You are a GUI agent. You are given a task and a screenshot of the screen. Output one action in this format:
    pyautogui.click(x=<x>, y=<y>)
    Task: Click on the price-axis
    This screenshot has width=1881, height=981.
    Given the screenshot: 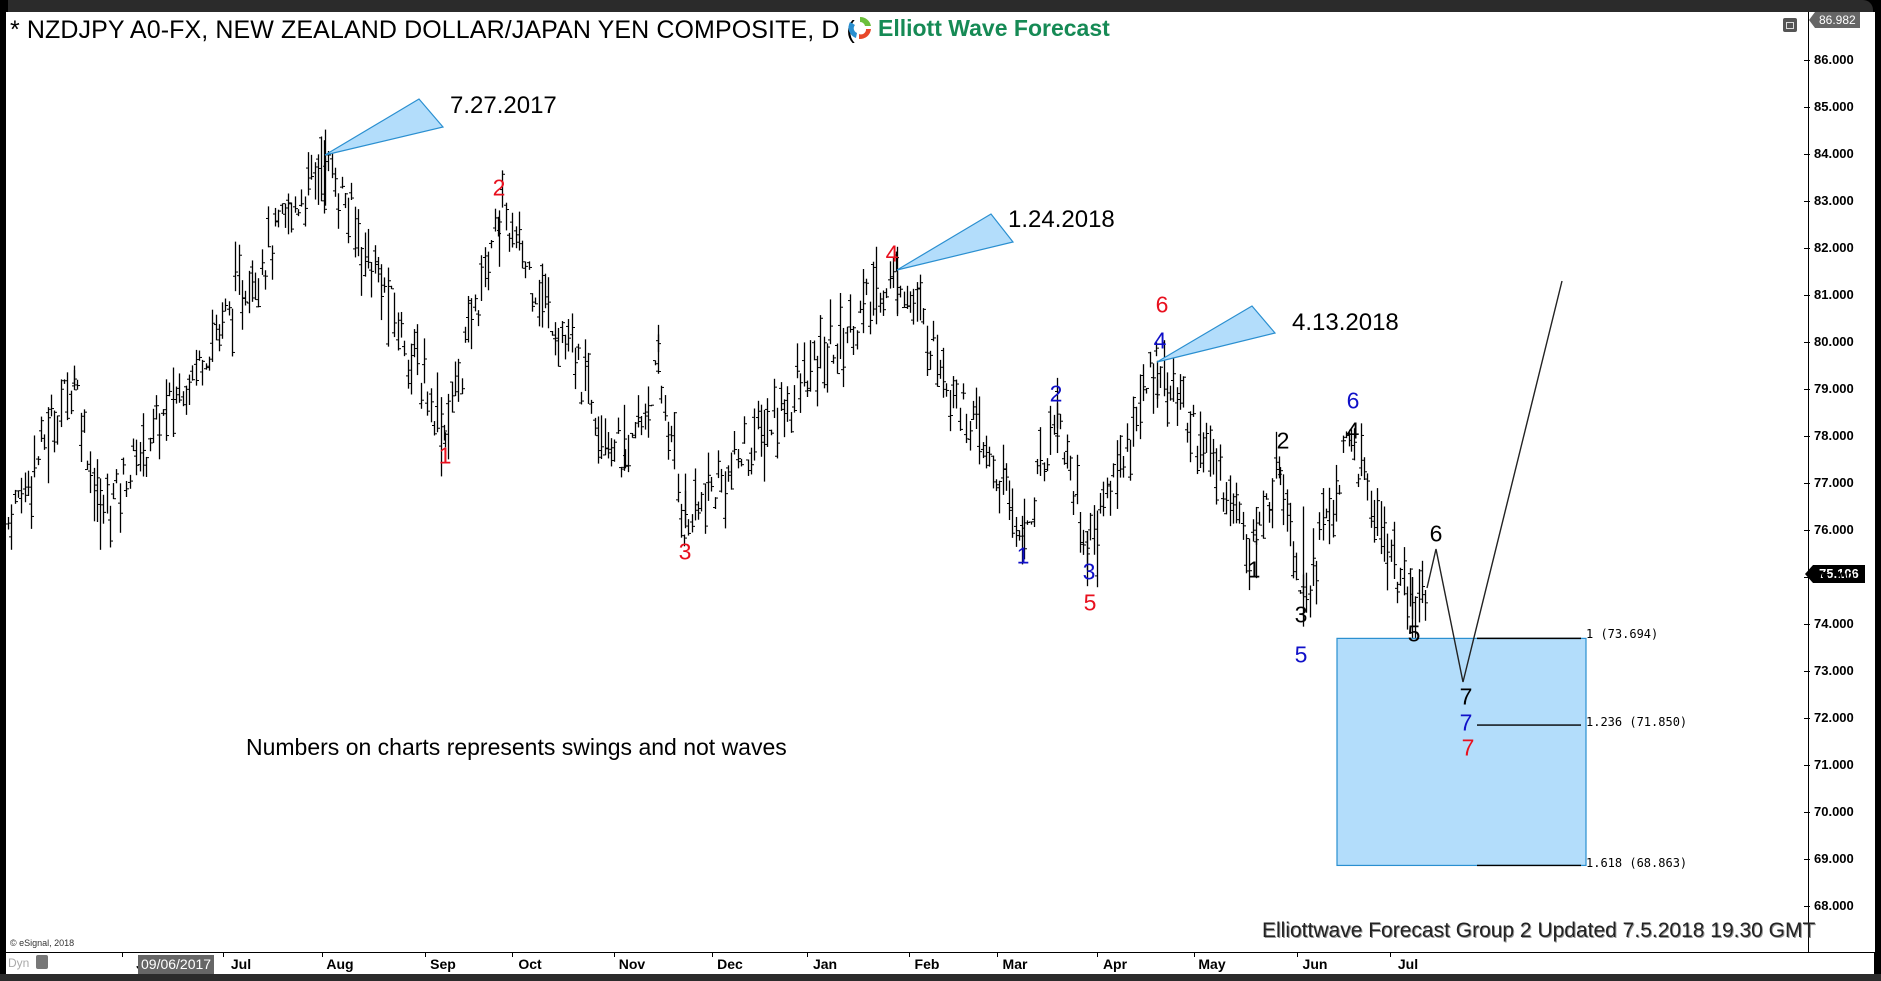 What is the action you would take?
    pyautogui.click(x=1841, y=482)
    